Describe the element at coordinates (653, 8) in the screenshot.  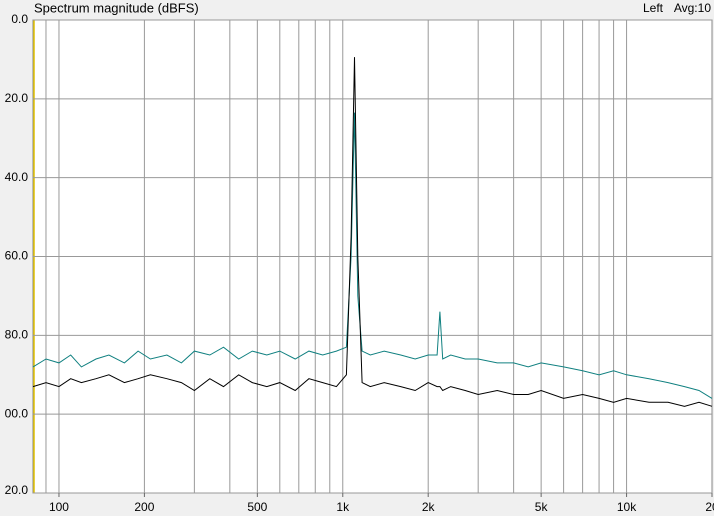
I see `channel: Left` at that location.